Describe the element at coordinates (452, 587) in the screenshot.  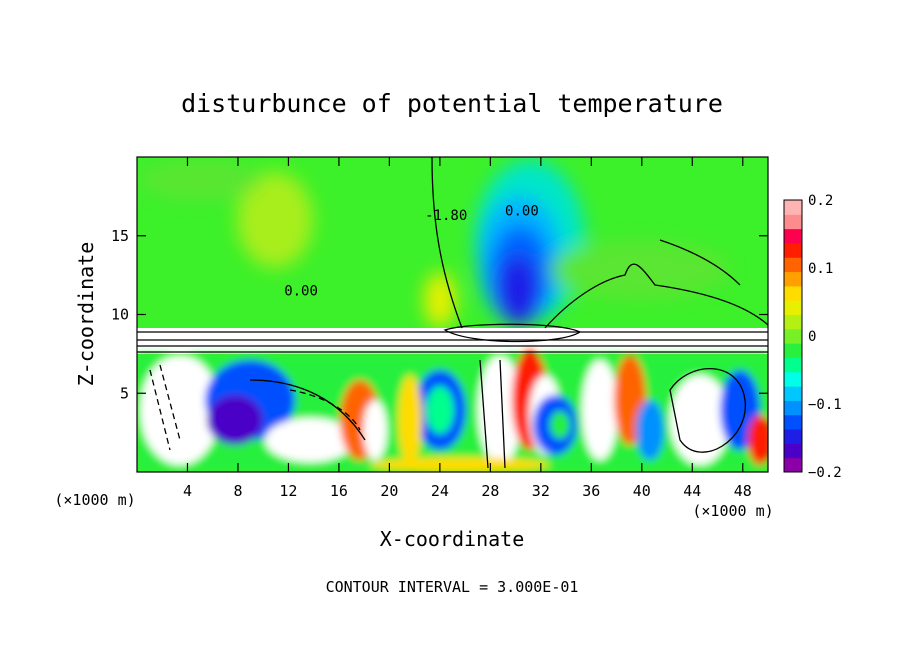
I see `contour-interval-note: CONTOUR INTERVAL = 3.000E-01` at that location.